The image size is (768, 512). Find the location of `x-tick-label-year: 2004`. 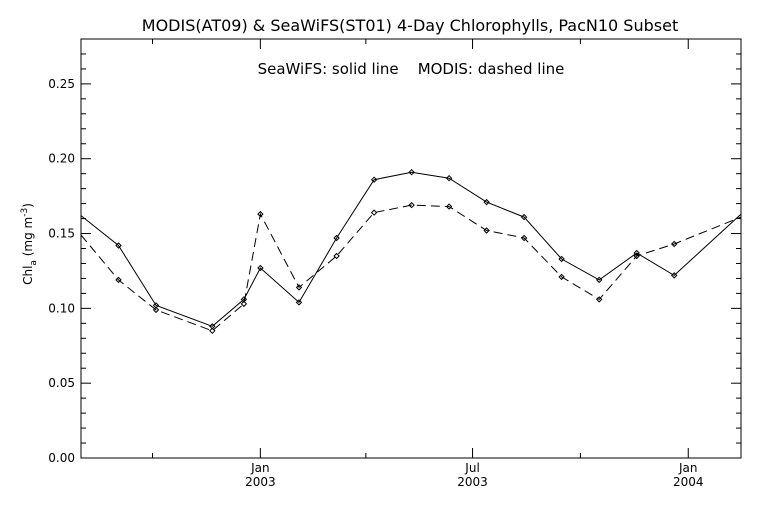

x-tick-label-year: 2004 is located at coordinates (688, 482).